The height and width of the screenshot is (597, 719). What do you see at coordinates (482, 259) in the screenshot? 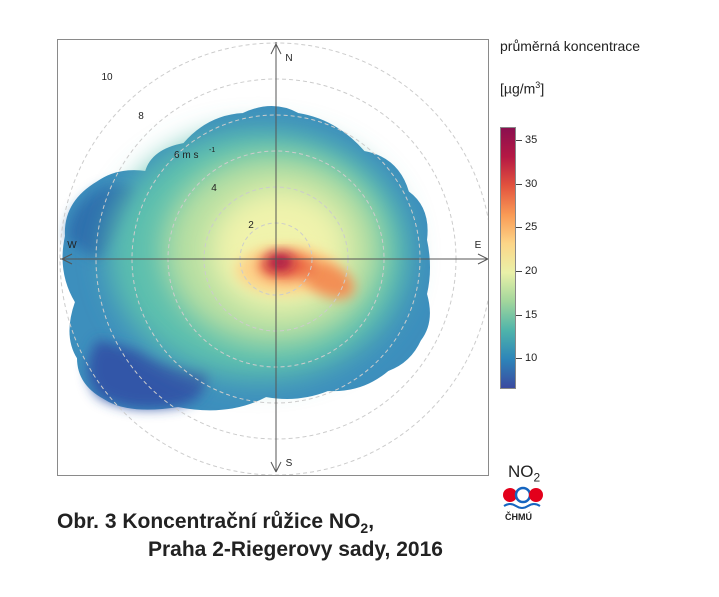
I see `arrow-east` at bounding box center [482, 259].